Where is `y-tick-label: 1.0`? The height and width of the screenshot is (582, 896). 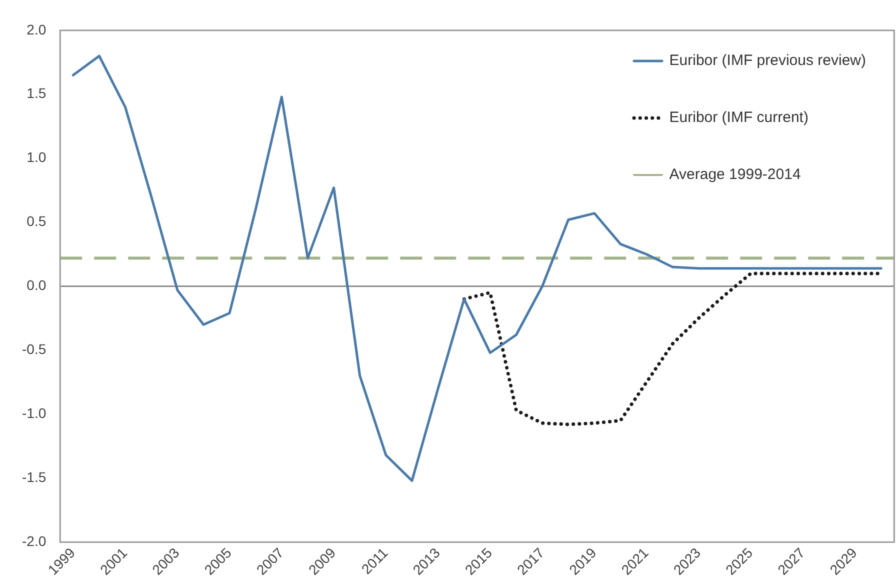
y-tick-label: 1.0 is located at coordinates (36, 157).